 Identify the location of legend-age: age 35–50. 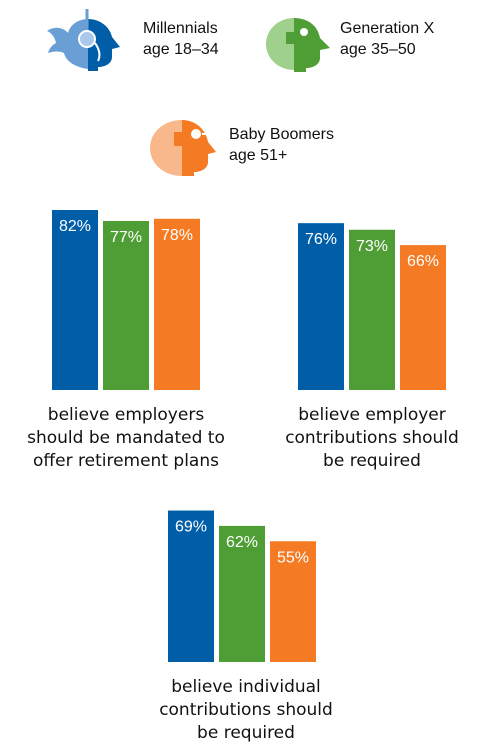
(378, 49).